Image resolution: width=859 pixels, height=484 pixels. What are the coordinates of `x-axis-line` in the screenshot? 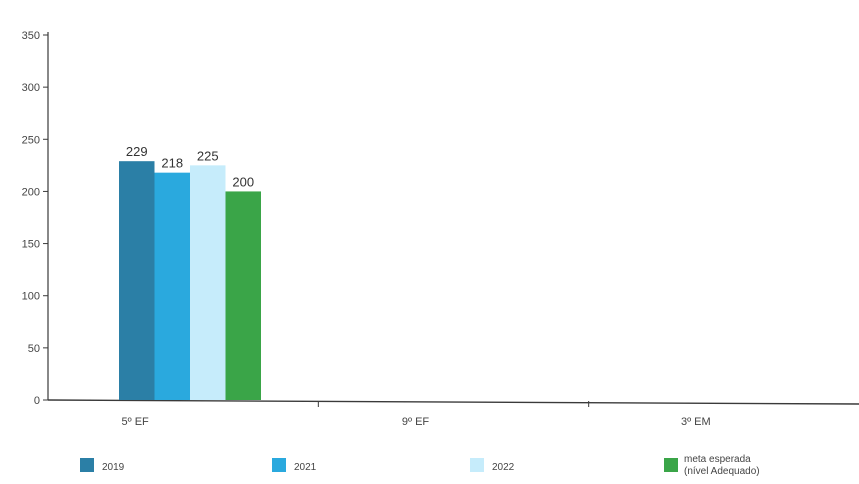 It's located at (453, 402).